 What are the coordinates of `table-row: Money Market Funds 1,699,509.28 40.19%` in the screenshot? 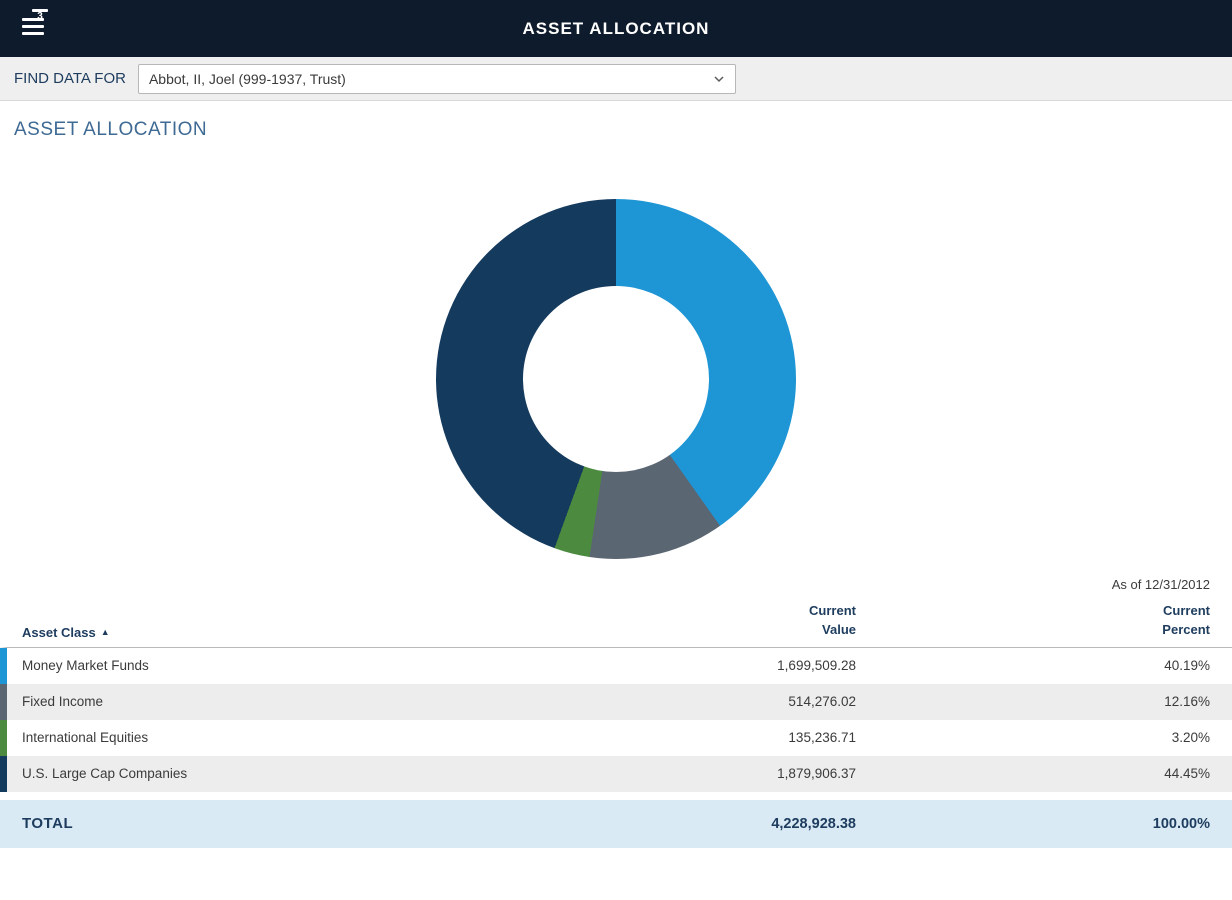 It's located at (616, 665).